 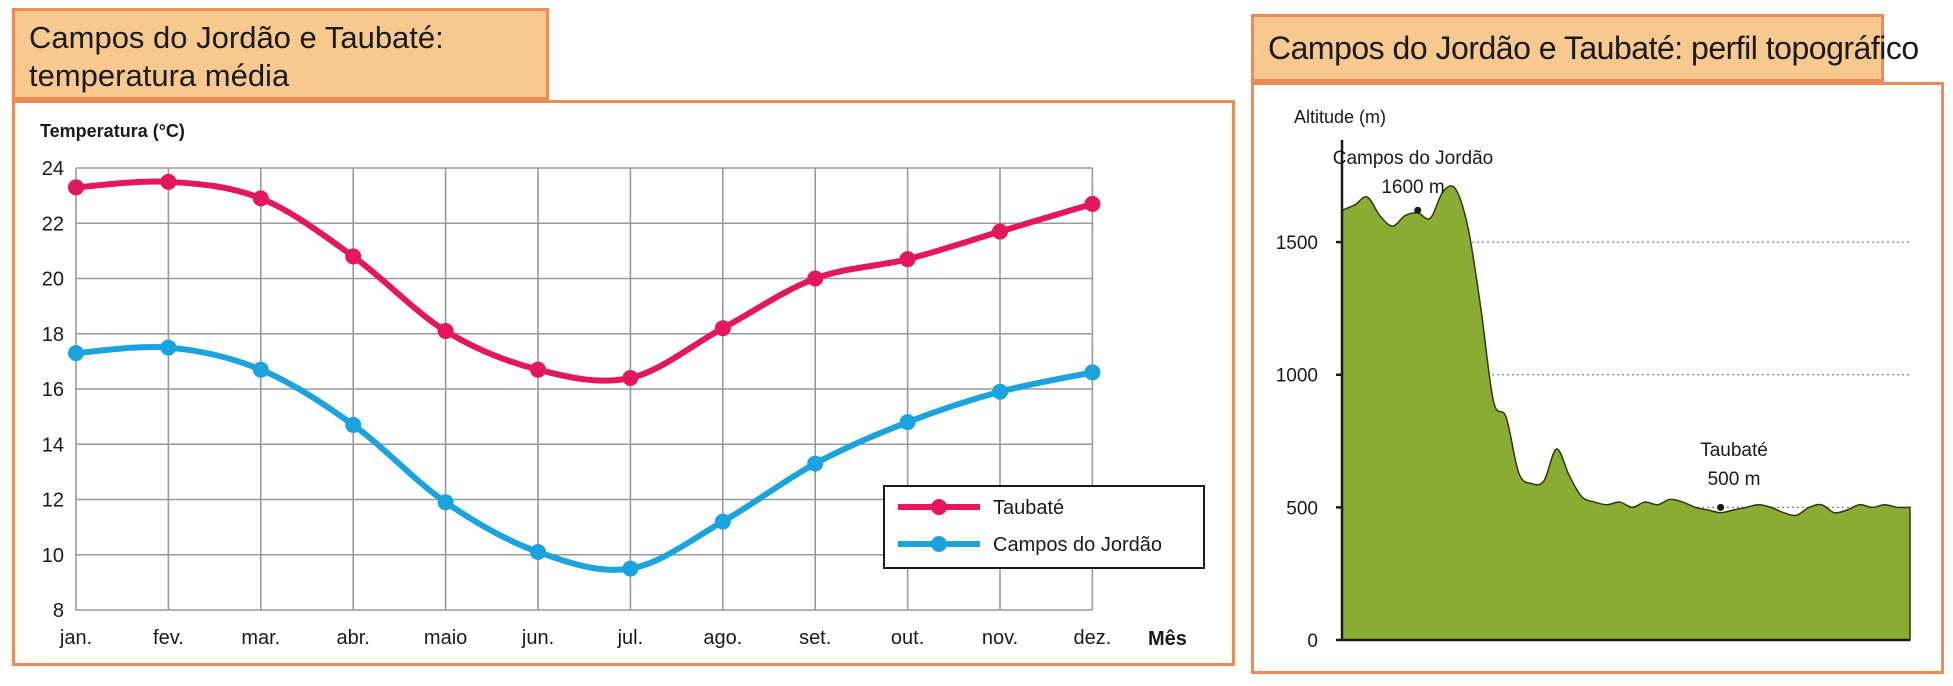 I want to click on x-tick-label: jan., so click(x=75, y=638).